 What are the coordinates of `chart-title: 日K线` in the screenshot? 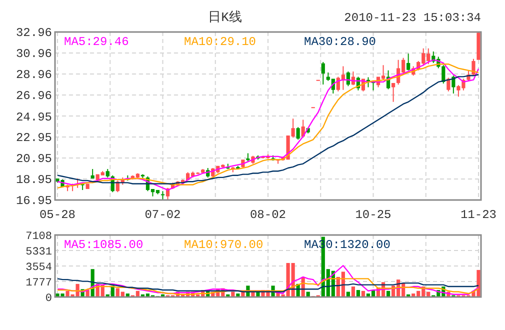 It's located at (225, 17).